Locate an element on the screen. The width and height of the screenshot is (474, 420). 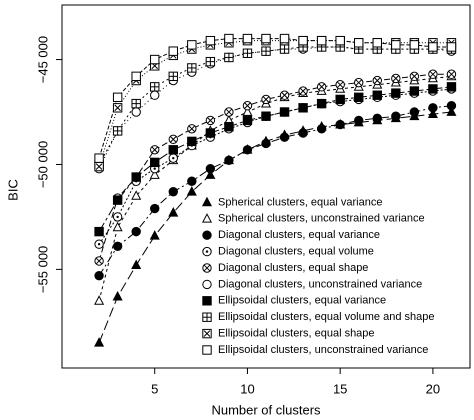
x-tick-label: 20 is located at coordinates (433, 388).